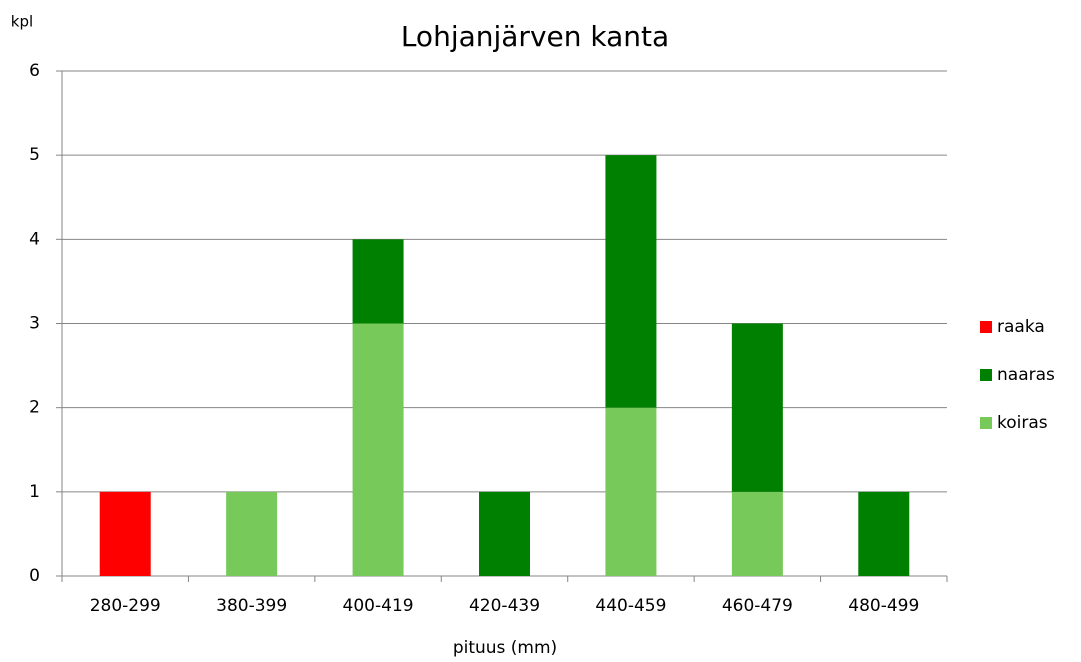 The height and width of the screenshot is (662, 1081). What do you see at coordinates (34, 492) in the screenshot?
I see `y-tick-label: 1` at bounding box center [34, 492].